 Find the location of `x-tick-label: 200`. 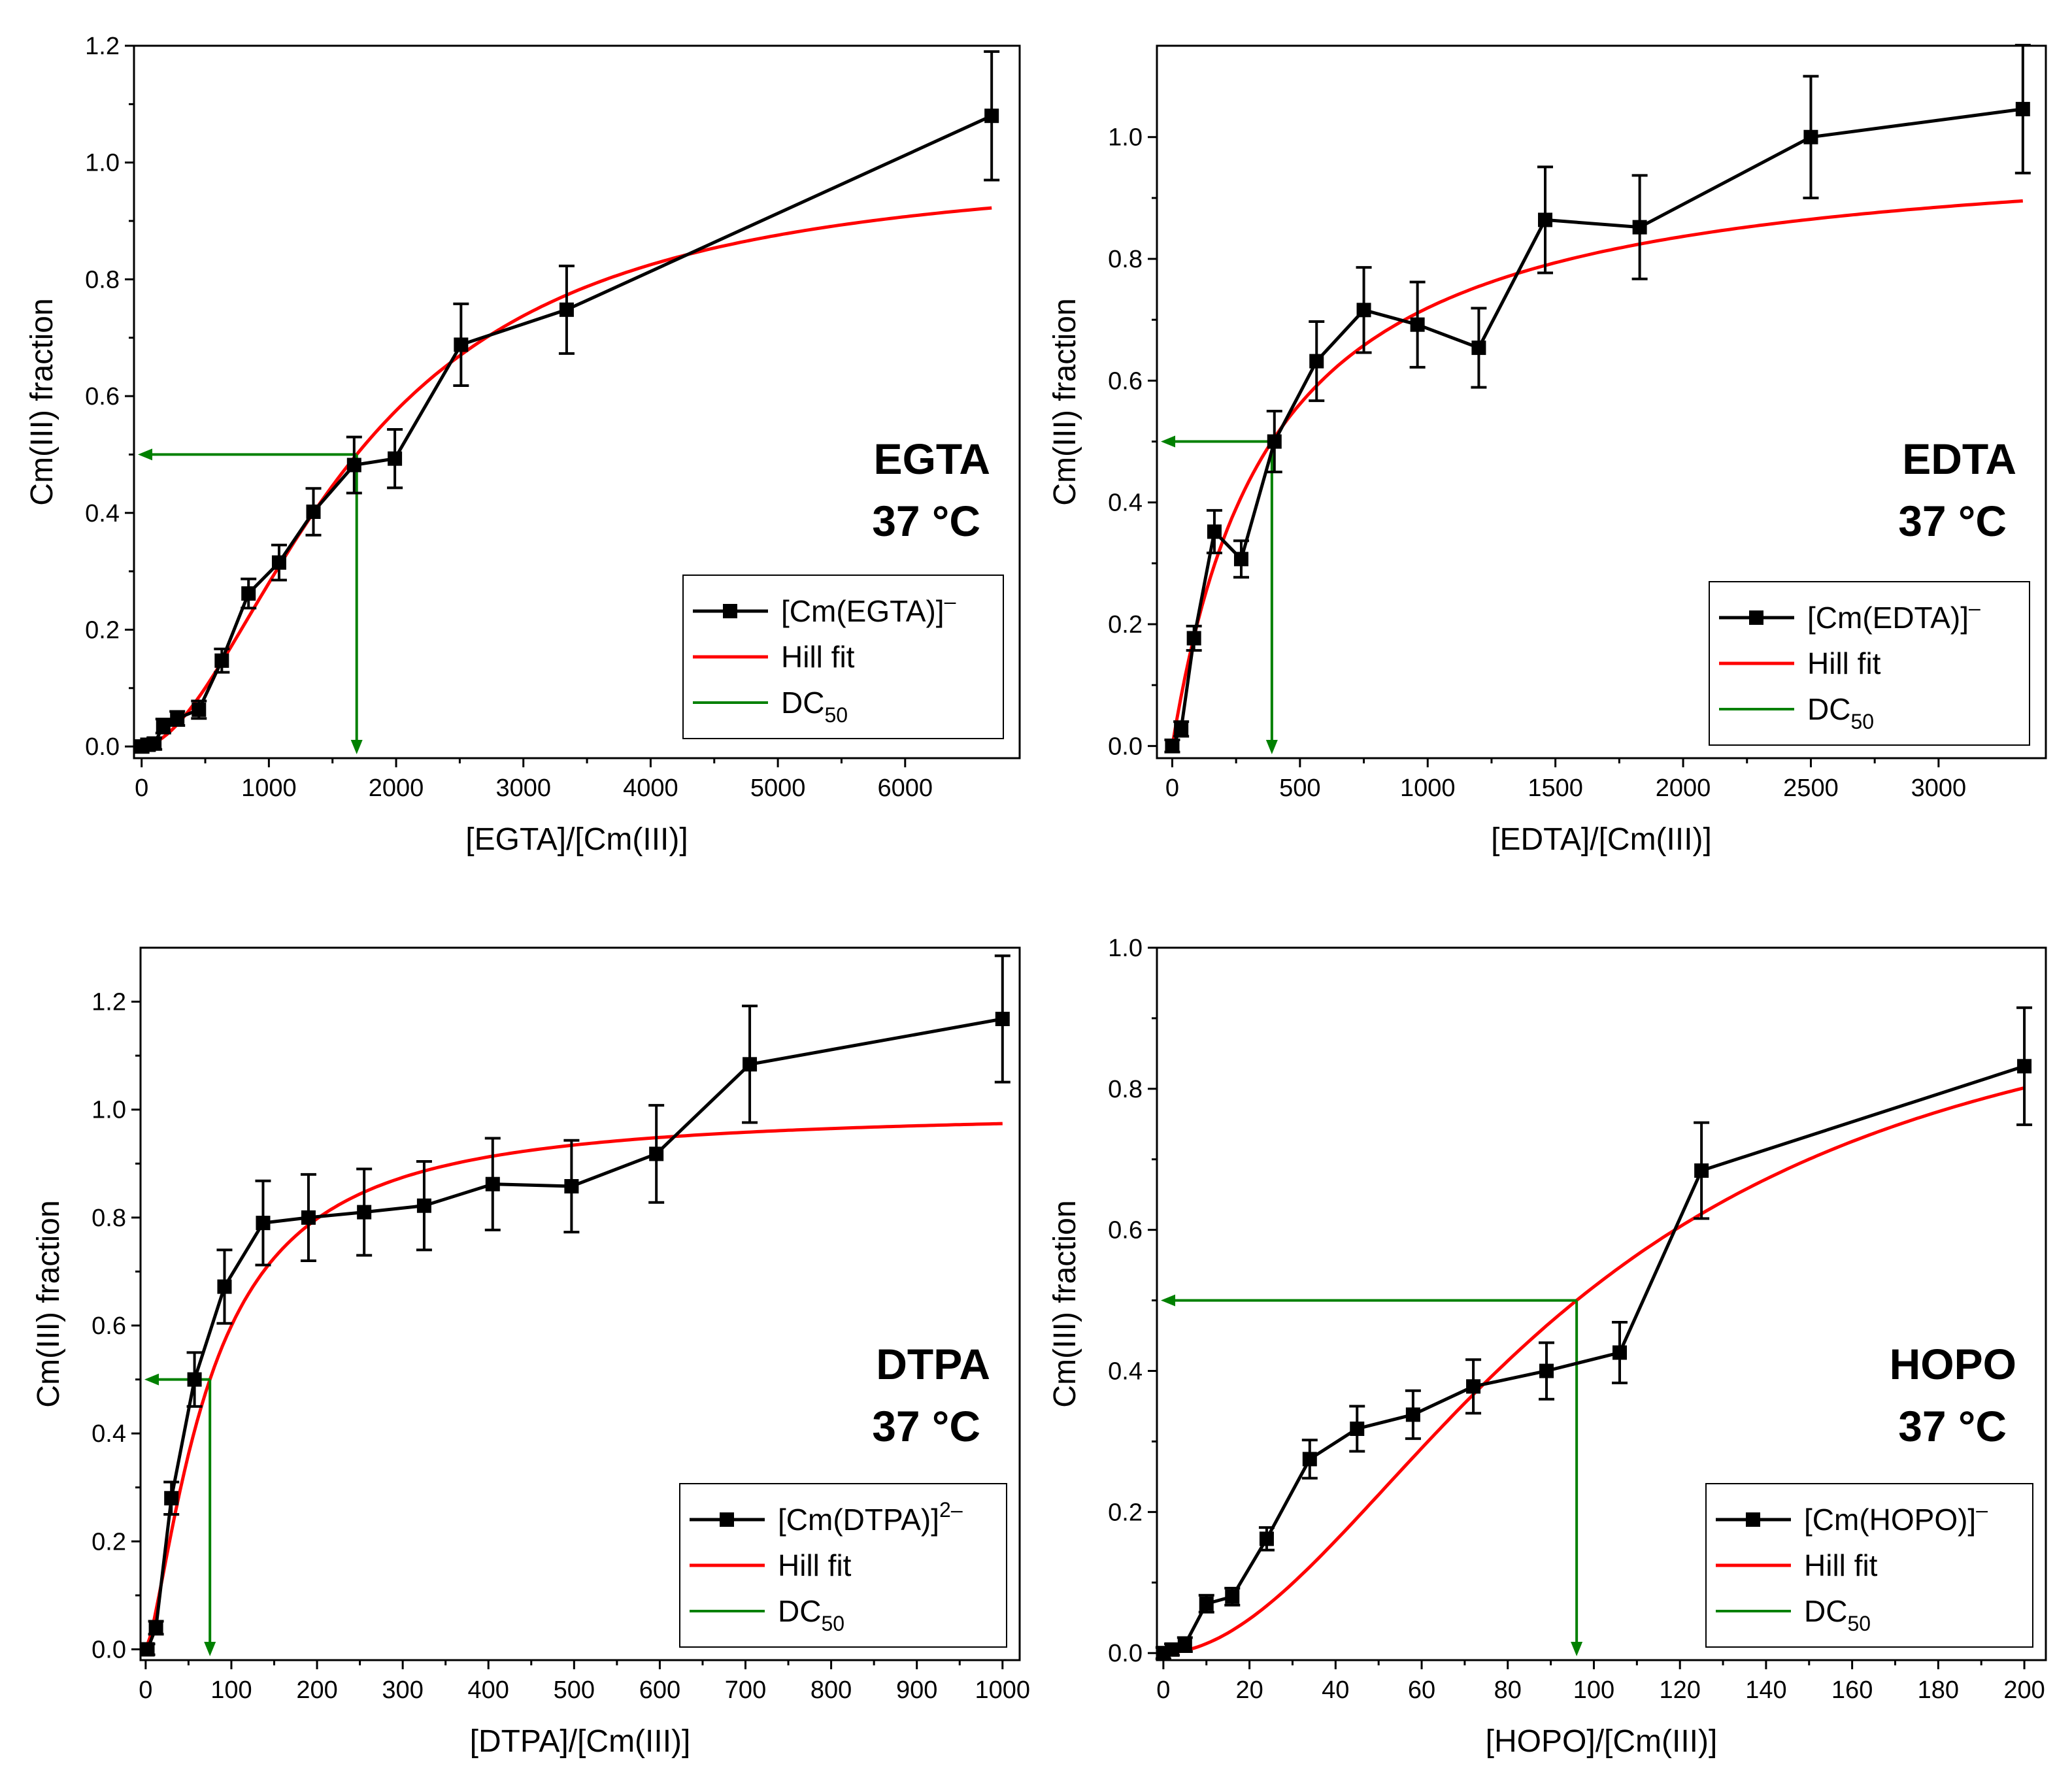

x-tick-label: 200 is located at coordinates (316, 1690).